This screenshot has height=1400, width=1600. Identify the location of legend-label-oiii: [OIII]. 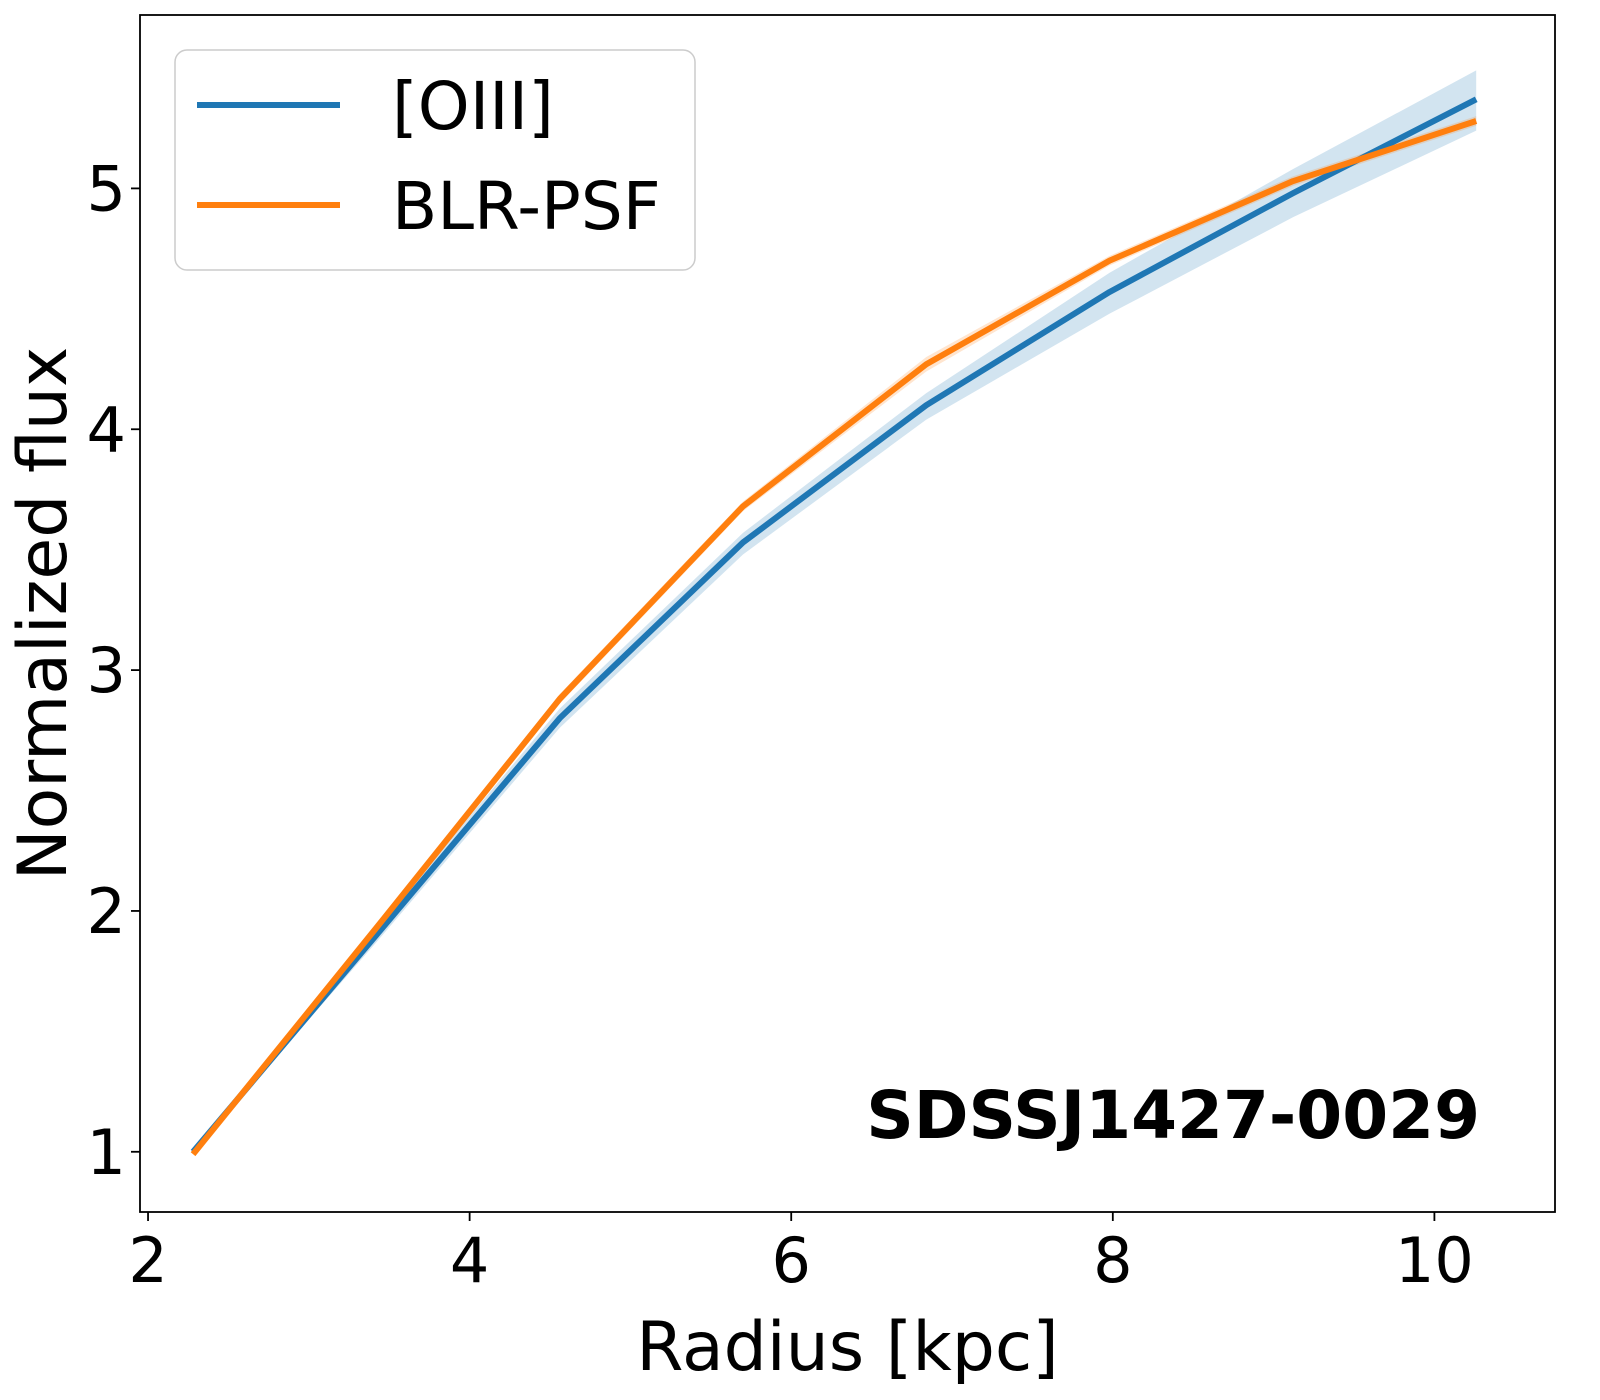
(473, 106).